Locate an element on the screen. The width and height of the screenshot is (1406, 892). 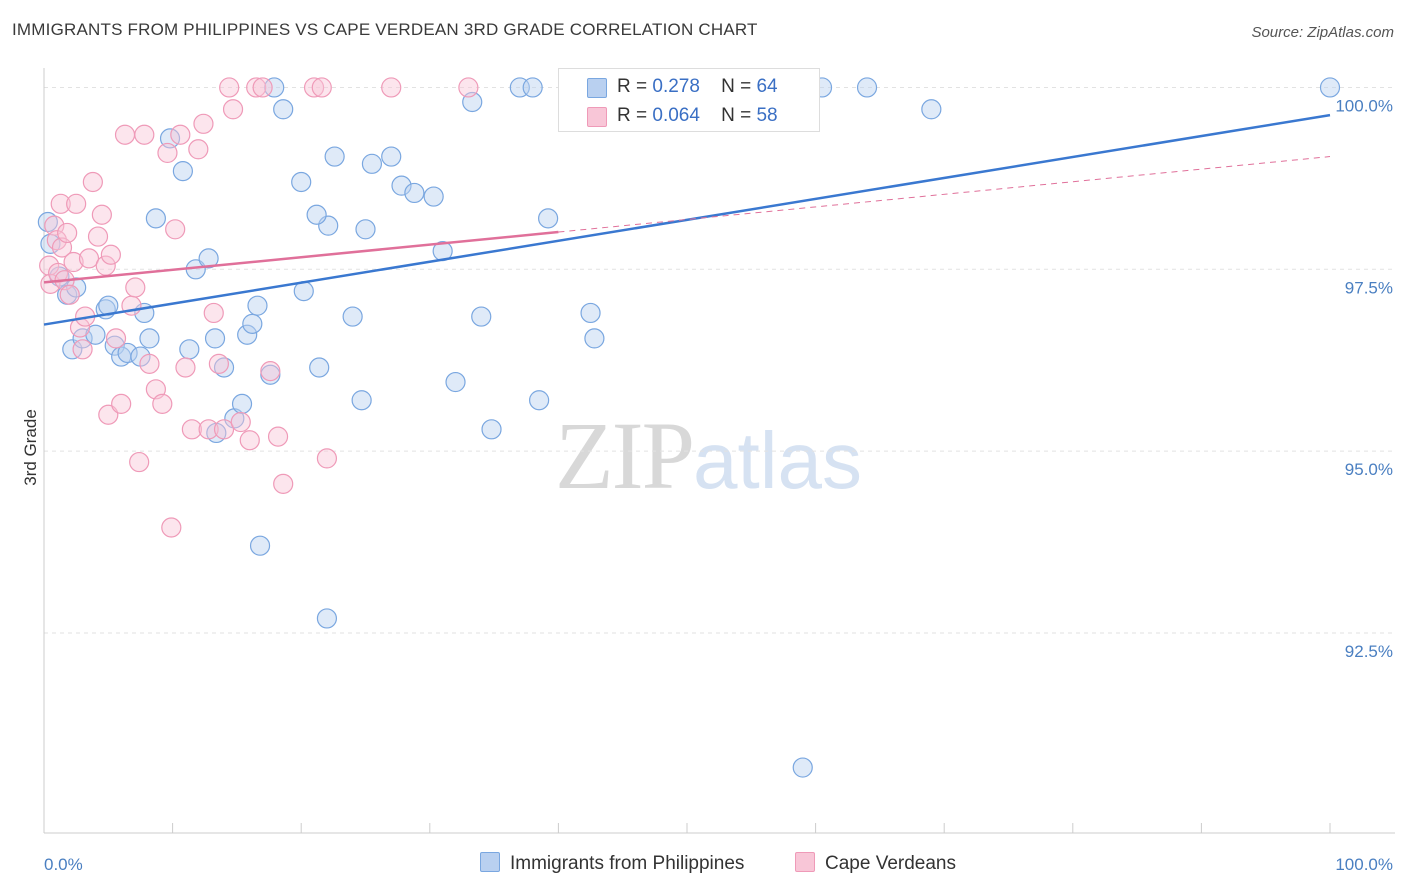
legend-r-philippines: 0.278 is located at coordinates (676, 86).